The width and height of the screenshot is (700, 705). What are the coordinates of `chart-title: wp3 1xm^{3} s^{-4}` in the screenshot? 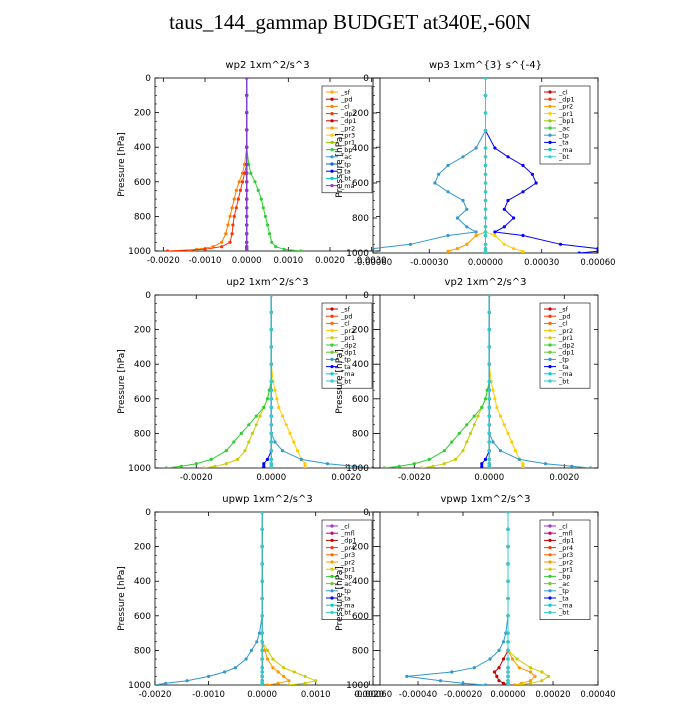 It's located at (485, 65).